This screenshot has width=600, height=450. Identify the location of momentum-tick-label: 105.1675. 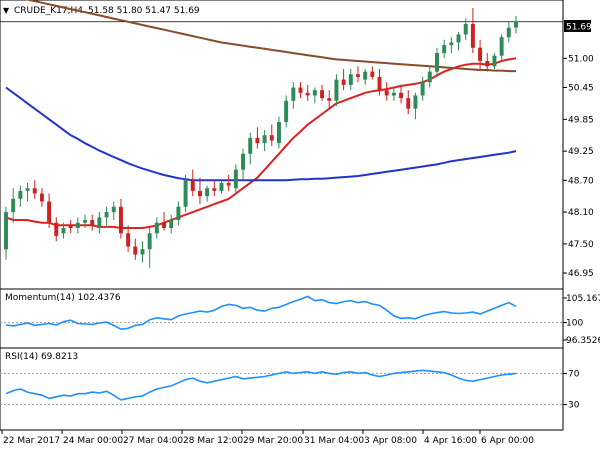
(583, 299).